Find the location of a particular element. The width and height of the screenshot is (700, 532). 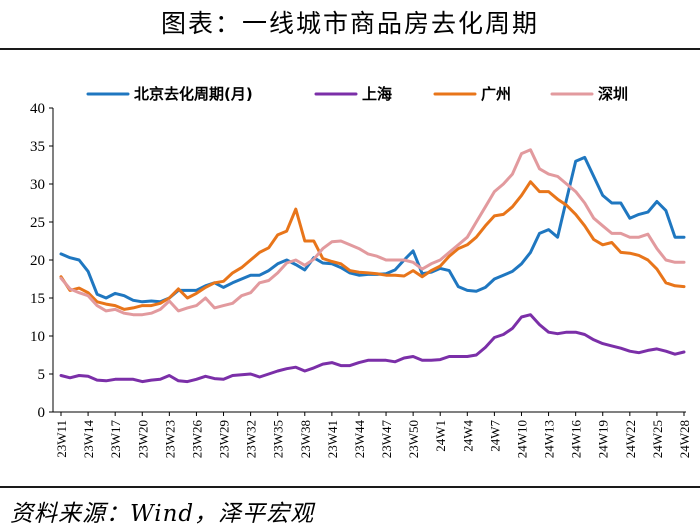

x-tick-label: 24W28 is located at coordinates (684, 439).